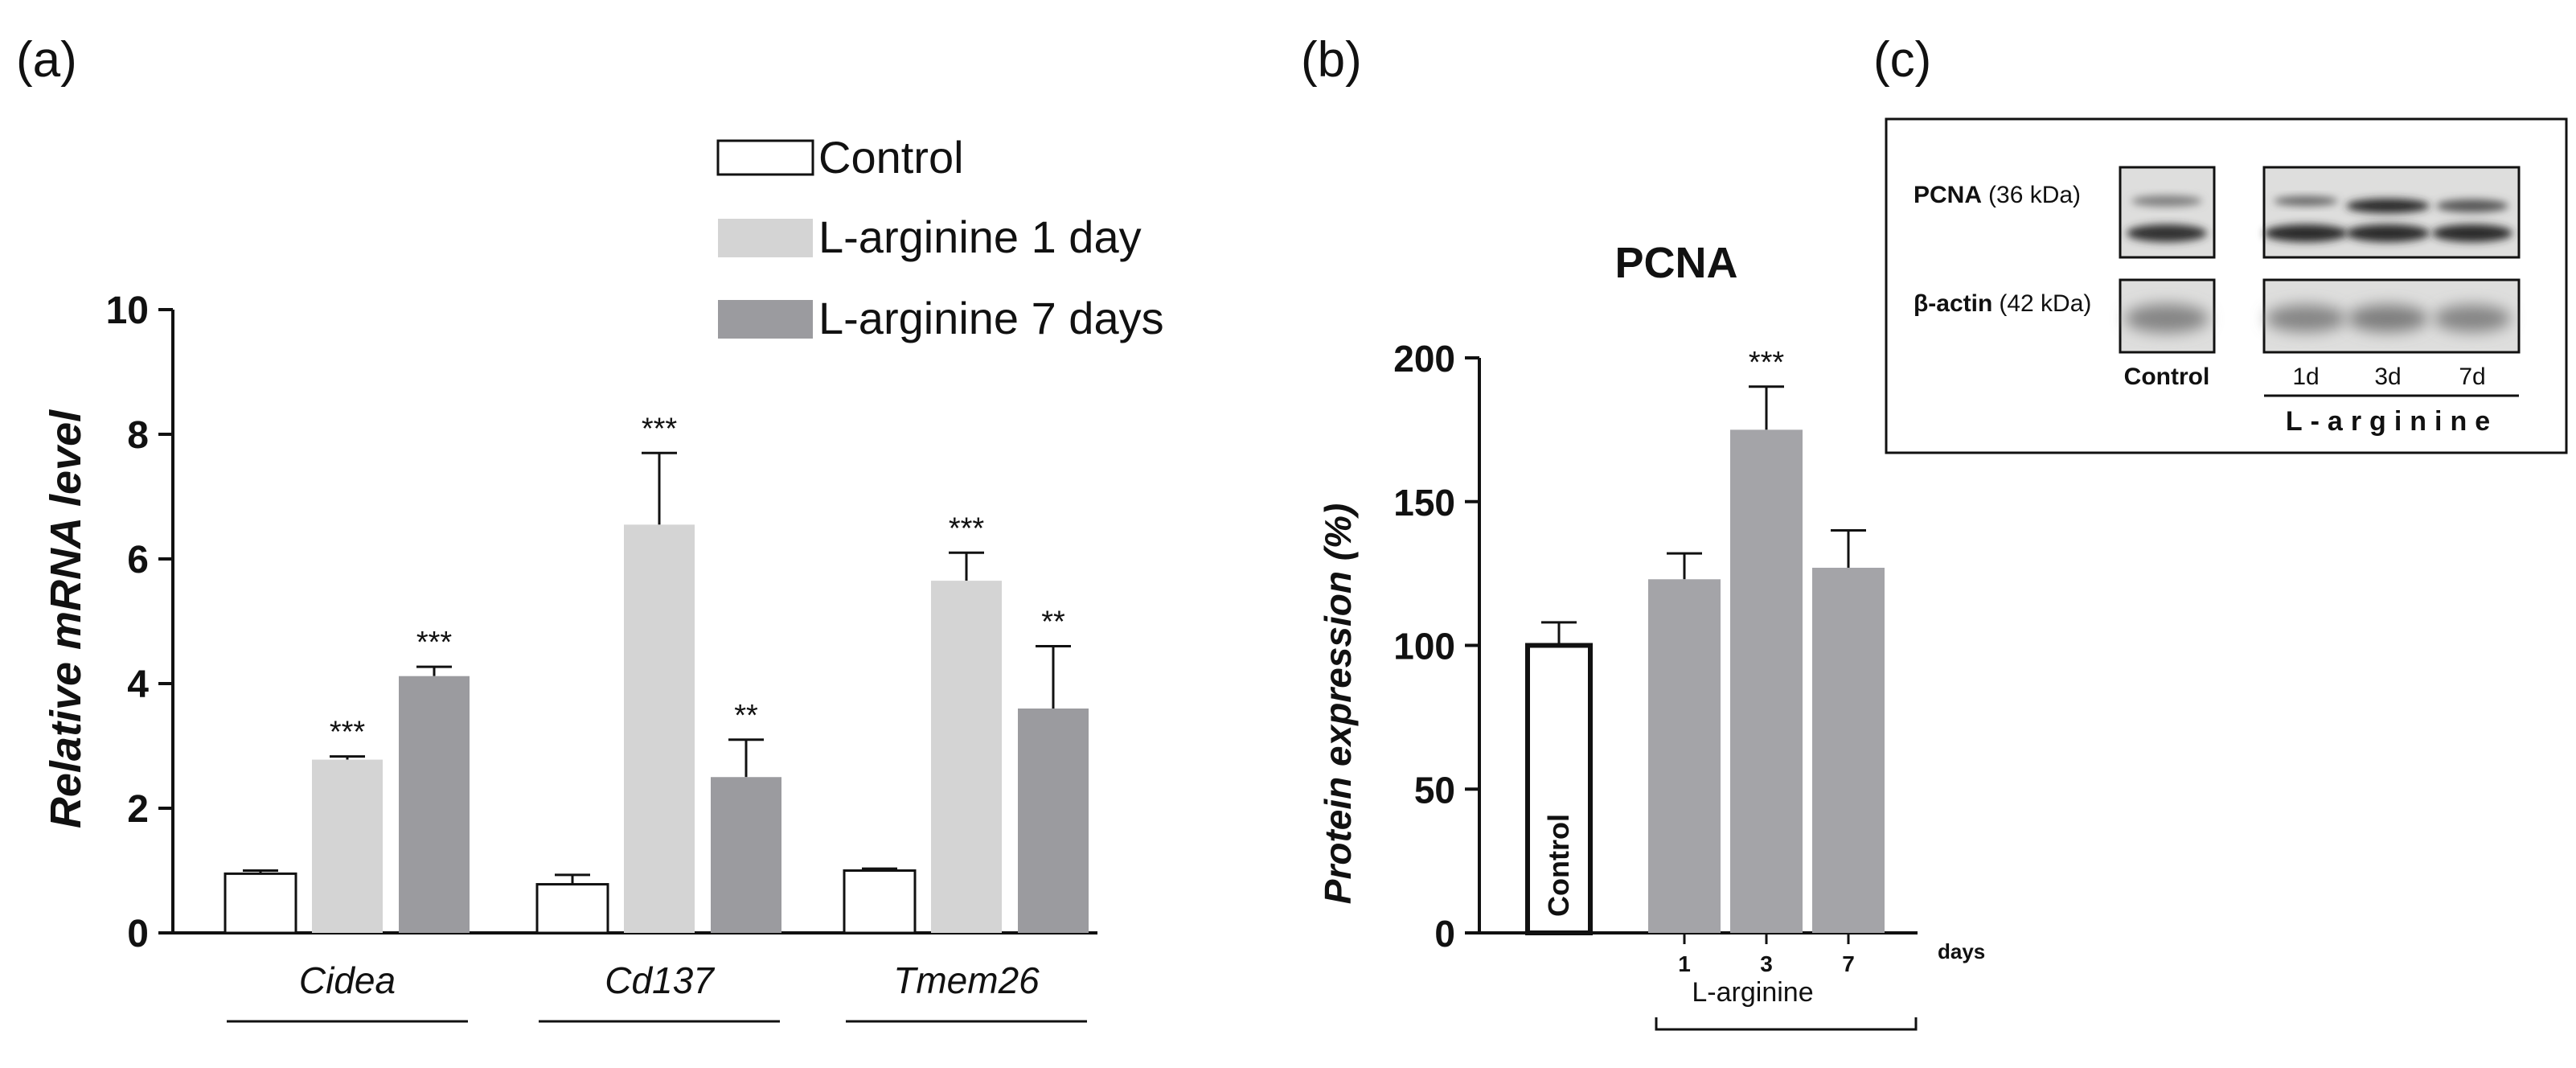 The height and width of the screenshot is (1068, 2576). What do you see at coordinates (1424, 359) in the screenshot?
I see `chart-b-y-tick-label: 200` at bounding box center [1424, 359].